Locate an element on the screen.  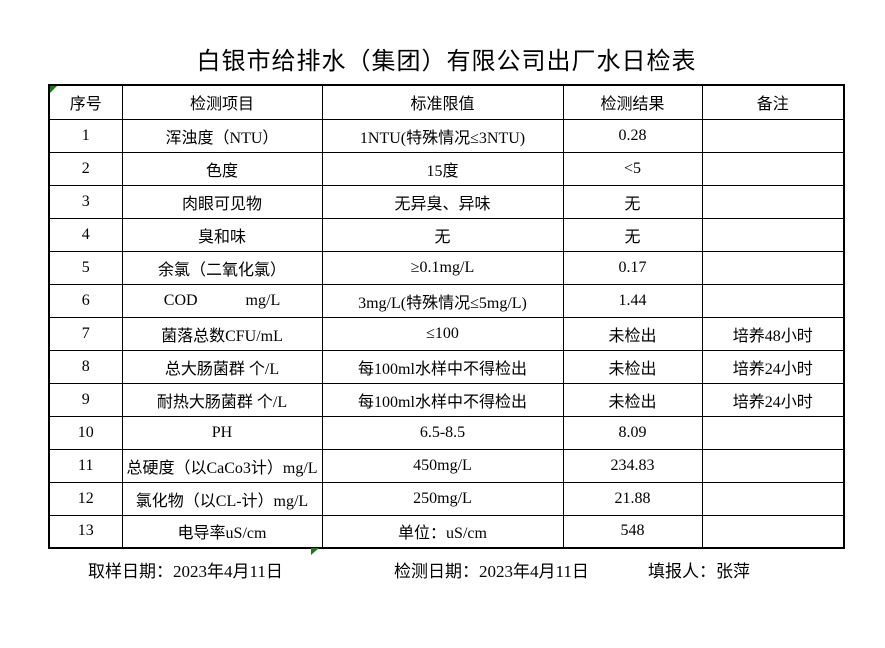
cell-limit: 15度 is located at coordinates (442, 168).